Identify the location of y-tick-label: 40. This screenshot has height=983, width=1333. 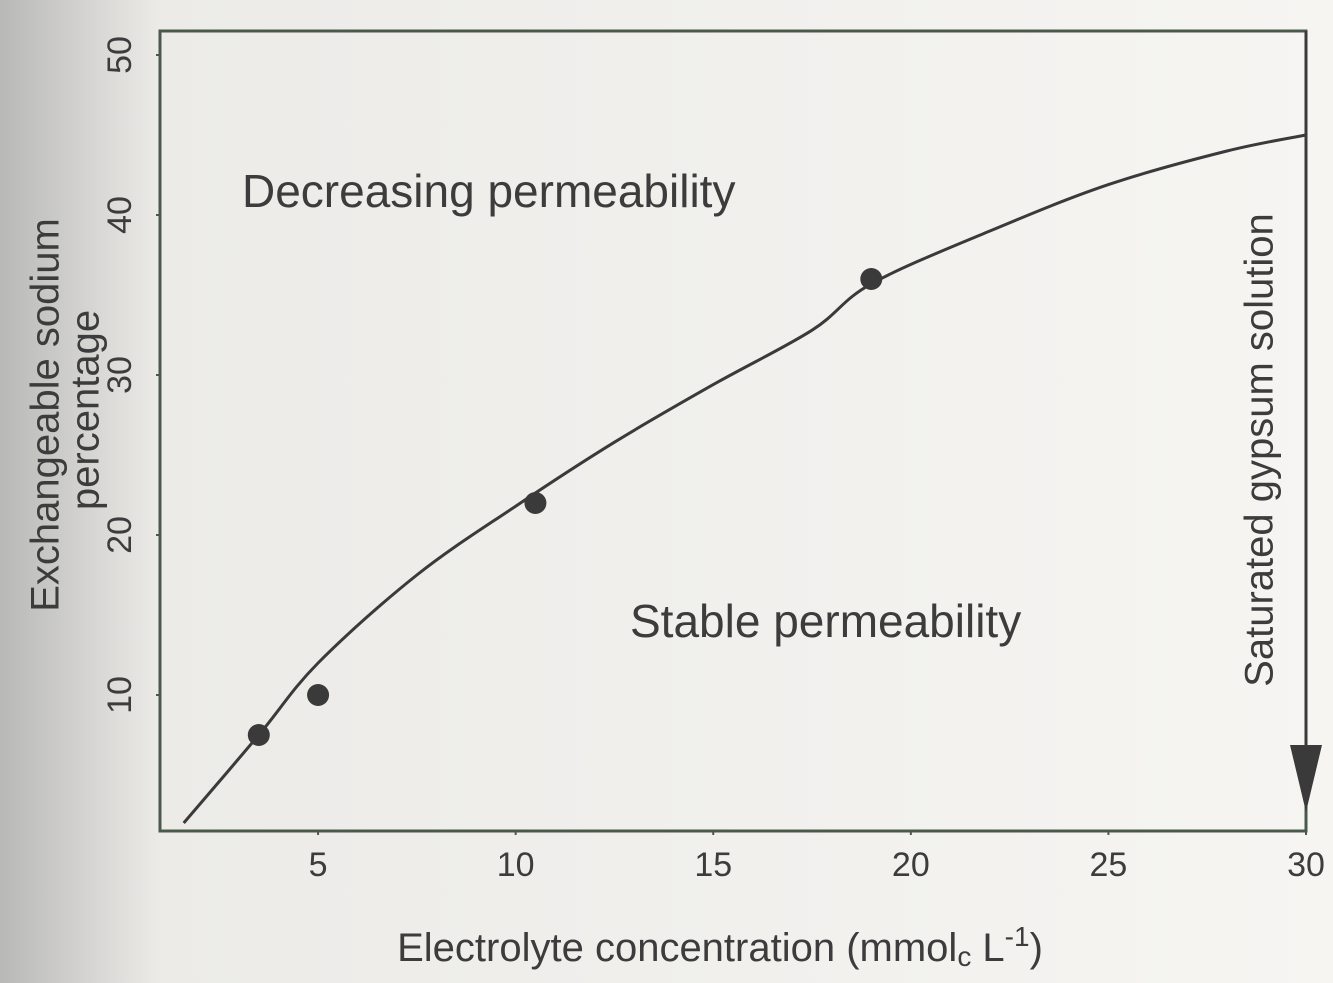
(120, 215).